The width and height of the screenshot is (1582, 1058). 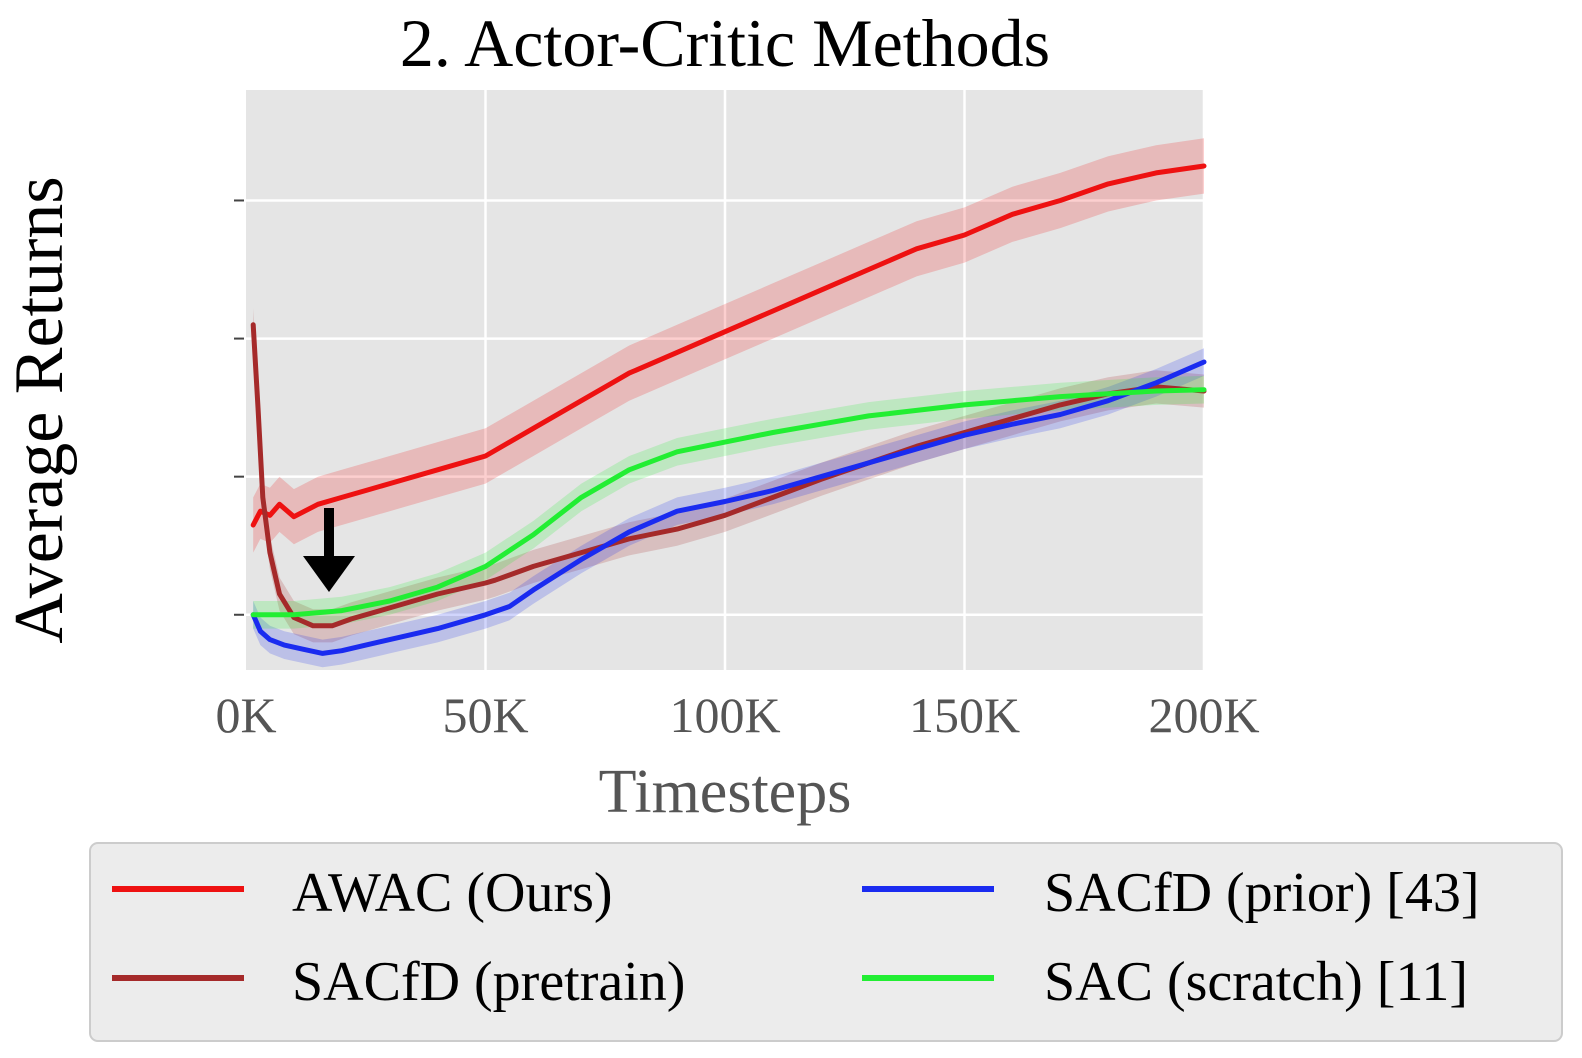 What do you see at coordinates (728, 502) in the screenshot?
I see `series-line` at bounding box center [728, 502].